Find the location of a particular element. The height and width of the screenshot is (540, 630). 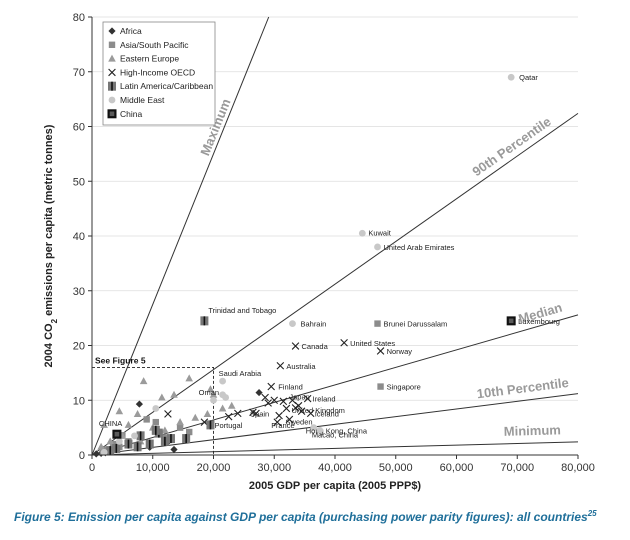

legend-item-eastern-europe: Eastern Europe is located at coordinates (143, 59).